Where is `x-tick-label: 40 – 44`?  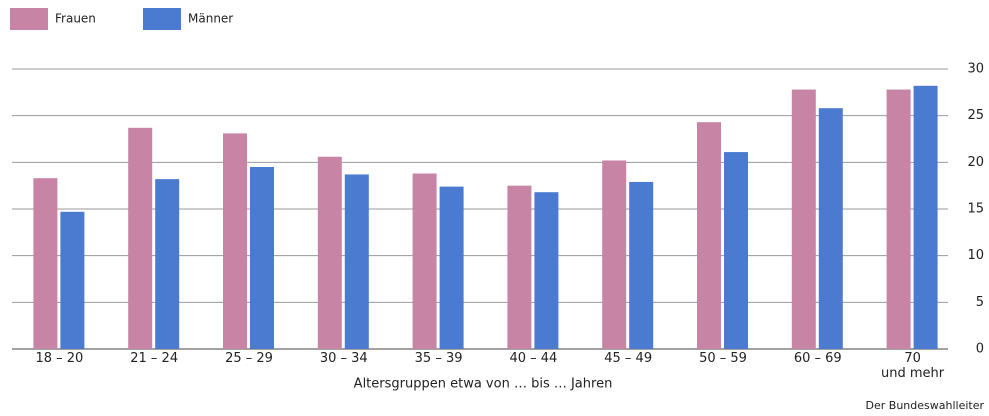 x-tick-label: 40 – 44 is located at coordinates (533, 358).